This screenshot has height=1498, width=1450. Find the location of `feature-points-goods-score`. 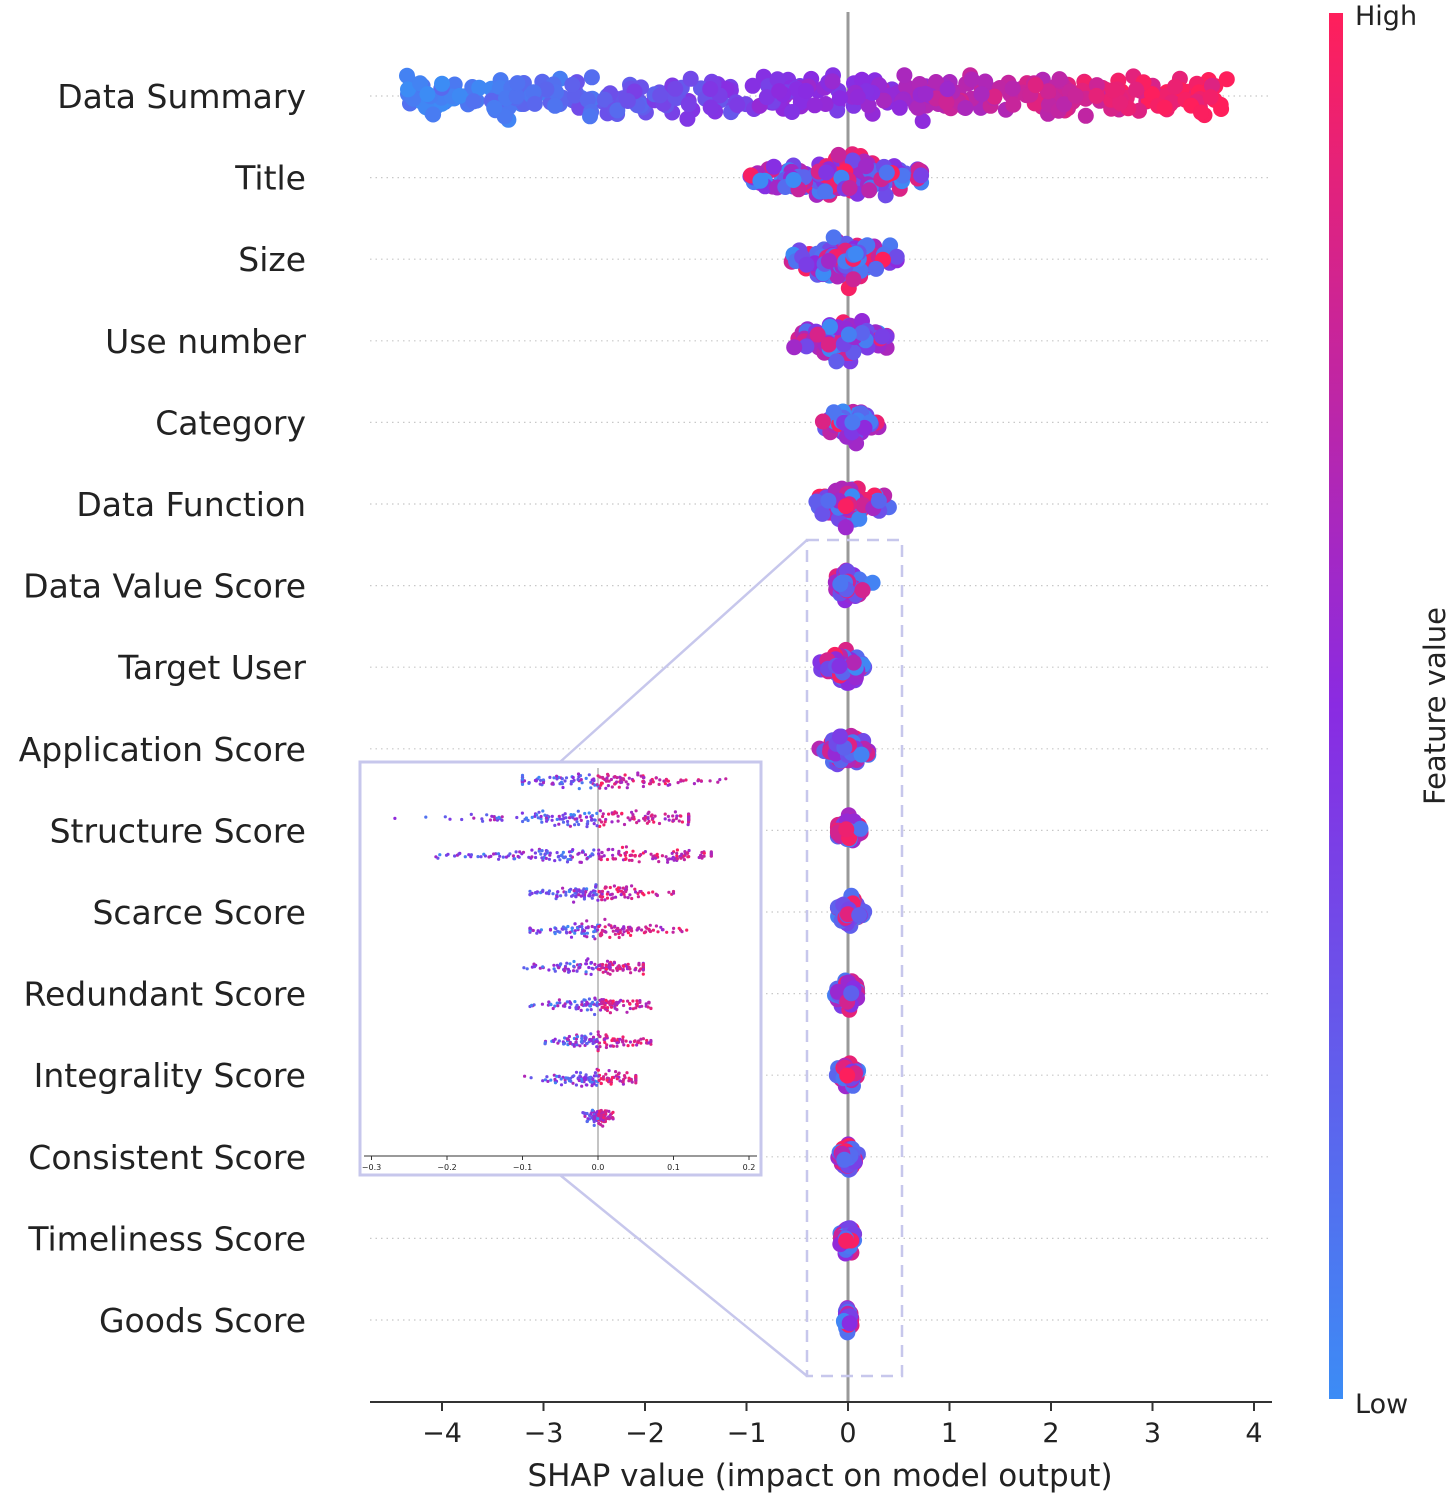

feature-points-goods-score is located at coordinates (847, 1320).